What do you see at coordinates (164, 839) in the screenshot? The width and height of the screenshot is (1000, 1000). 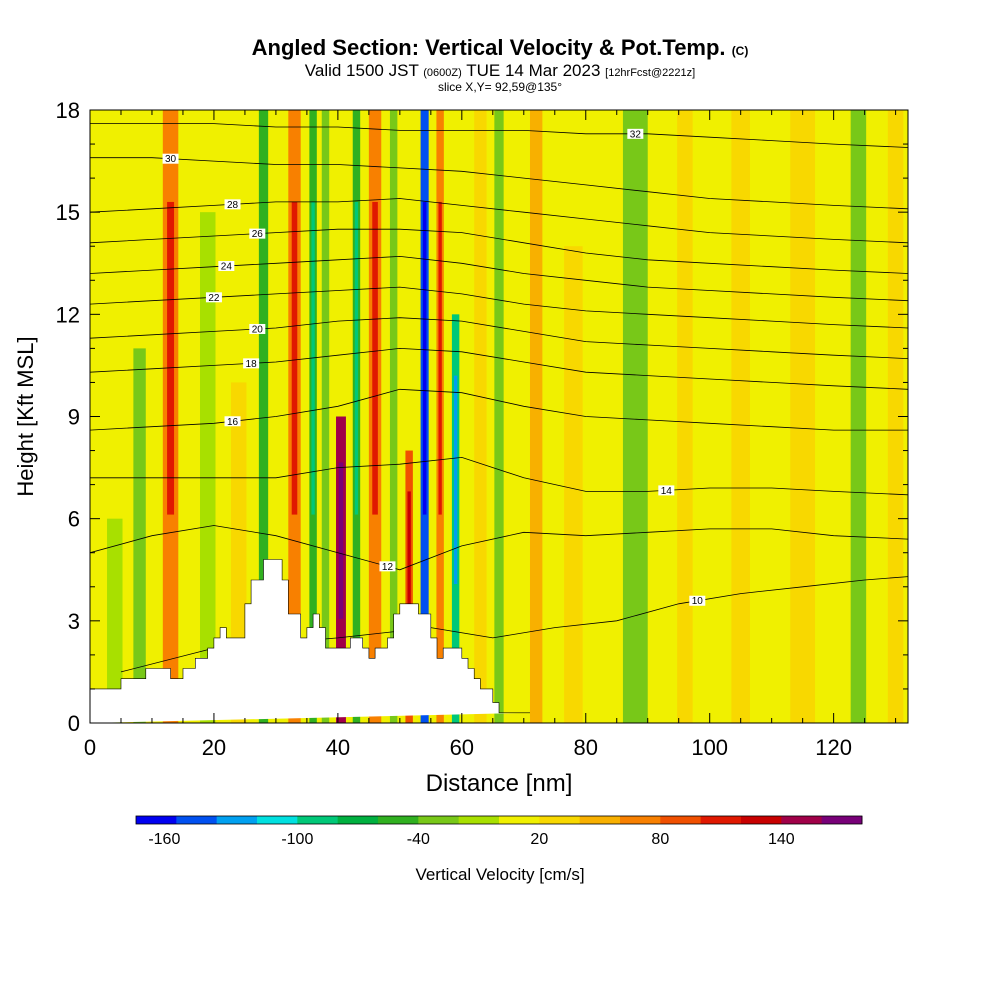 I see `colorbar-tick-label: -160` at bounding box center [164, 839].